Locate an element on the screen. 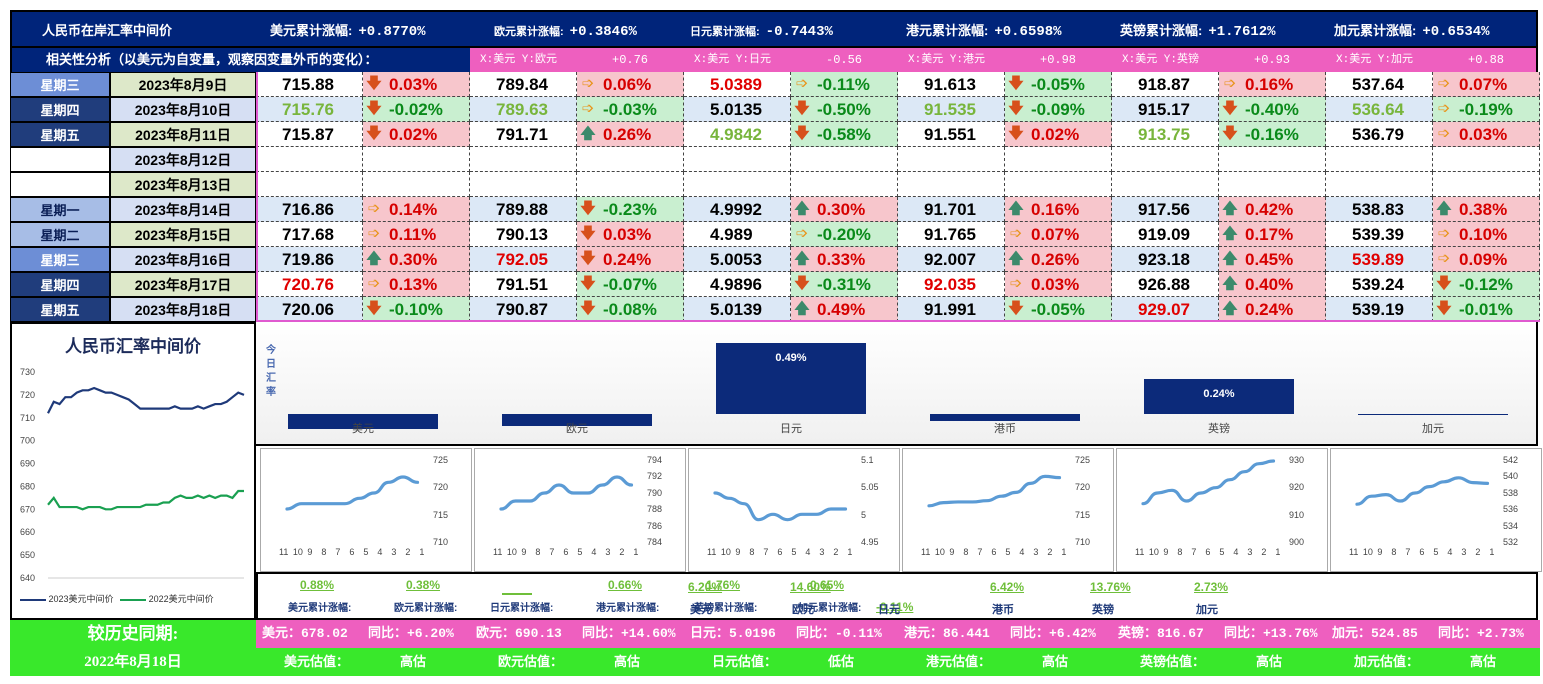 The height and width of the screenshot is (684, 1543). change-value: -0.02% is located at coordinates (416, 109).